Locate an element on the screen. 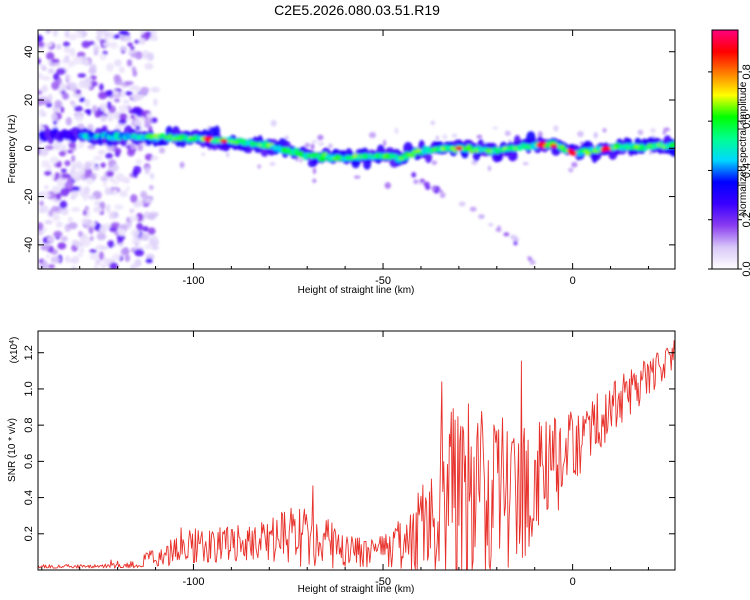  spectrogram-y-axis-title: Frequency (Hz) is located at coordinates (12, 149).